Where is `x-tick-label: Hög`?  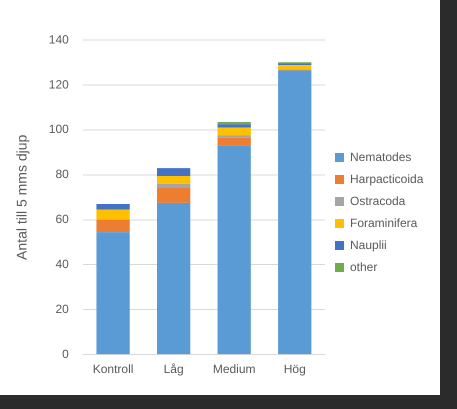 x-tick-label: Hög is located at coordinates (295, 369).